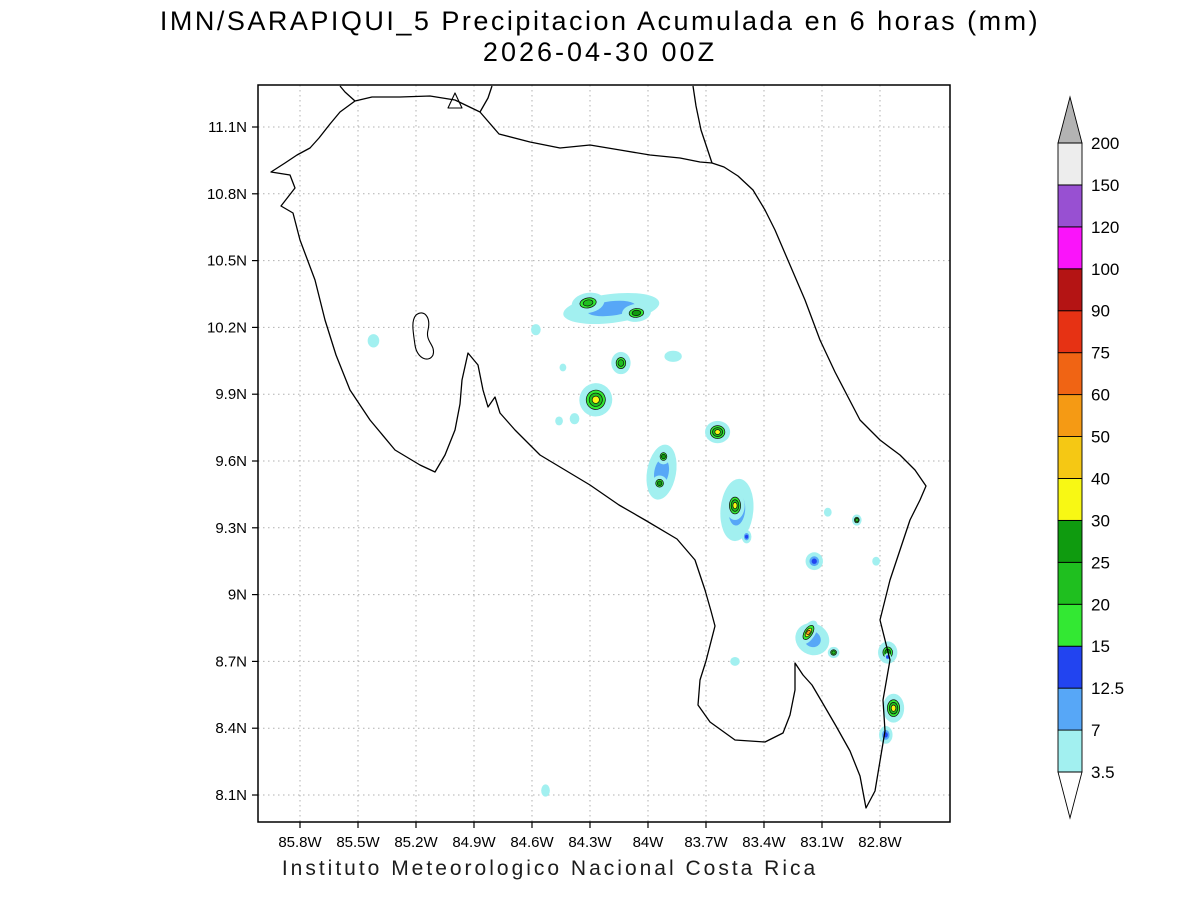  What do you see at coordinates (649, 842) in the screenshot?
I see `x-tick-label: 84W` at bounding box center [649, 842].